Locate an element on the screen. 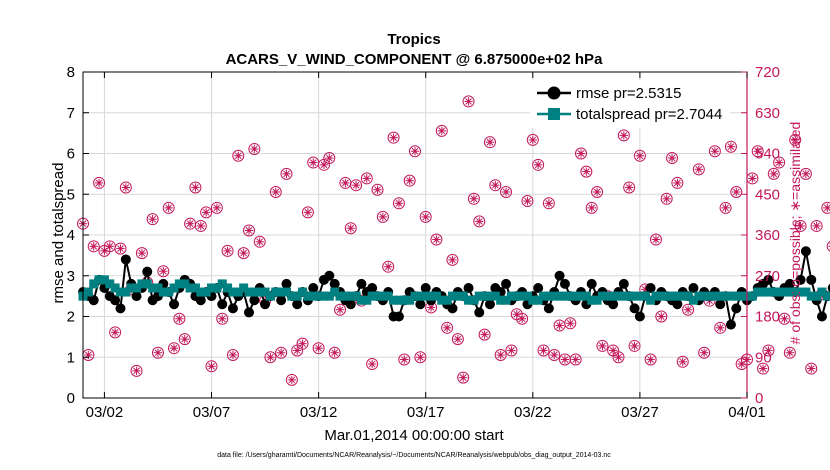 This screenshot has height=470, width=830. legend-rmse-marker is located at coordinates (554, 93).